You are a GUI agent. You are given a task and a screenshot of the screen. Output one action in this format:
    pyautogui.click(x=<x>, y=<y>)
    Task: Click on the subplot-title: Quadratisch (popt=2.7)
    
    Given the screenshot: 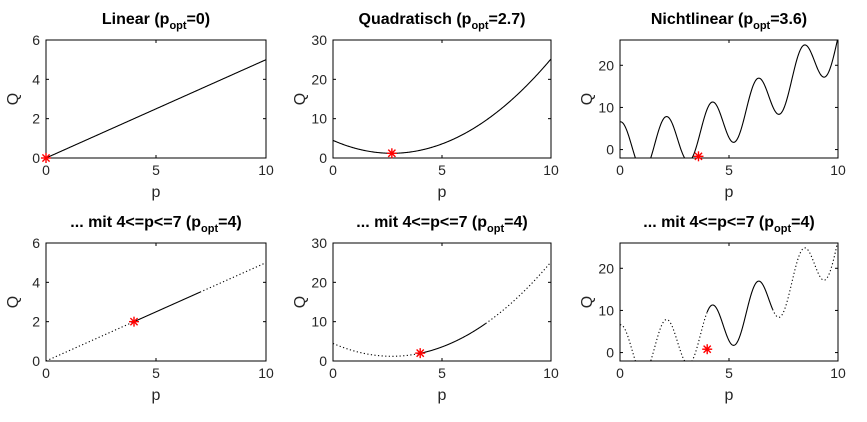 What is the action you would take?
    pyautogui.click(x=442, y=21)
    